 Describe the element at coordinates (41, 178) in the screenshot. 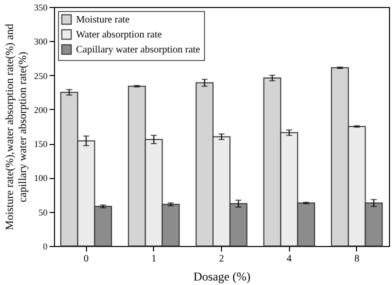

I see `y-tick-label: 100` at that location.